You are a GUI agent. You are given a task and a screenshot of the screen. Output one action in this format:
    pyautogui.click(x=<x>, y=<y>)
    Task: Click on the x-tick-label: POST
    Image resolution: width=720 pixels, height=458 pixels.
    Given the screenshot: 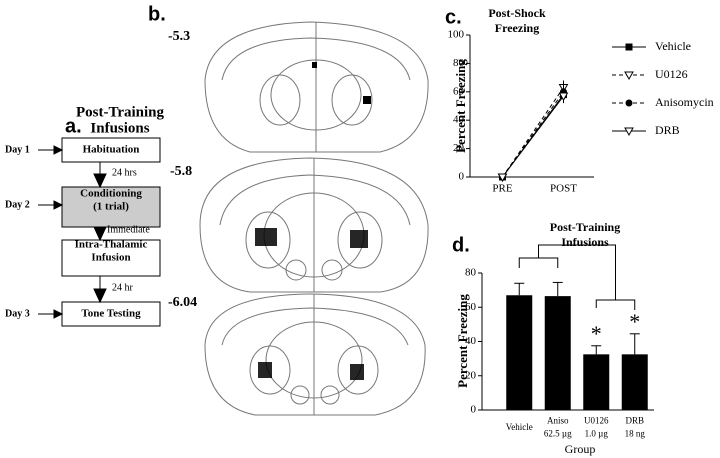 What is the action you would take?
    pyautogui.click(x=563, y=189)
    